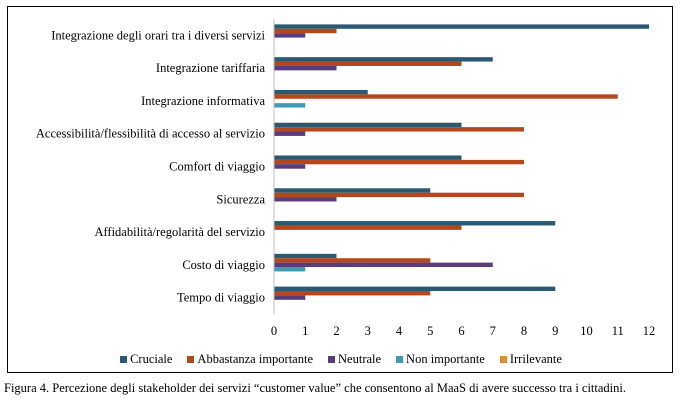 The width and height of the screenshot is (681, 406). What do you see at coordinates (305, 331) in the screenshot?
I see `x-tick-label: 1` at bounding box center [305, 331].